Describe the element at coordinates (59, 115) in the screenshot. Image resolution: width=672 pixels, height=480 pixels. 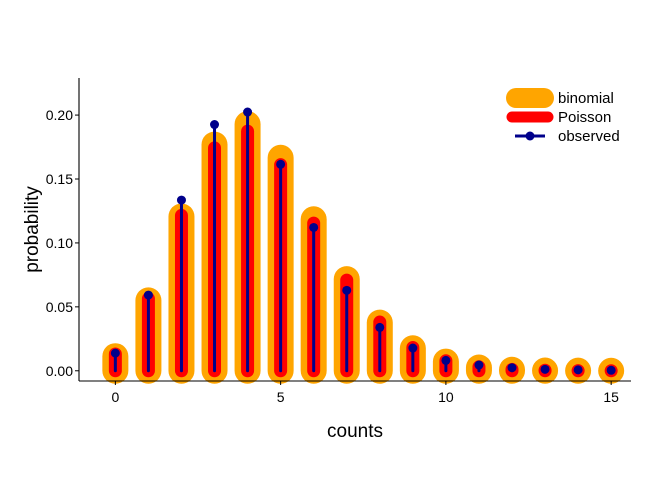
I see `y-tick-label: 0.20` at that location.